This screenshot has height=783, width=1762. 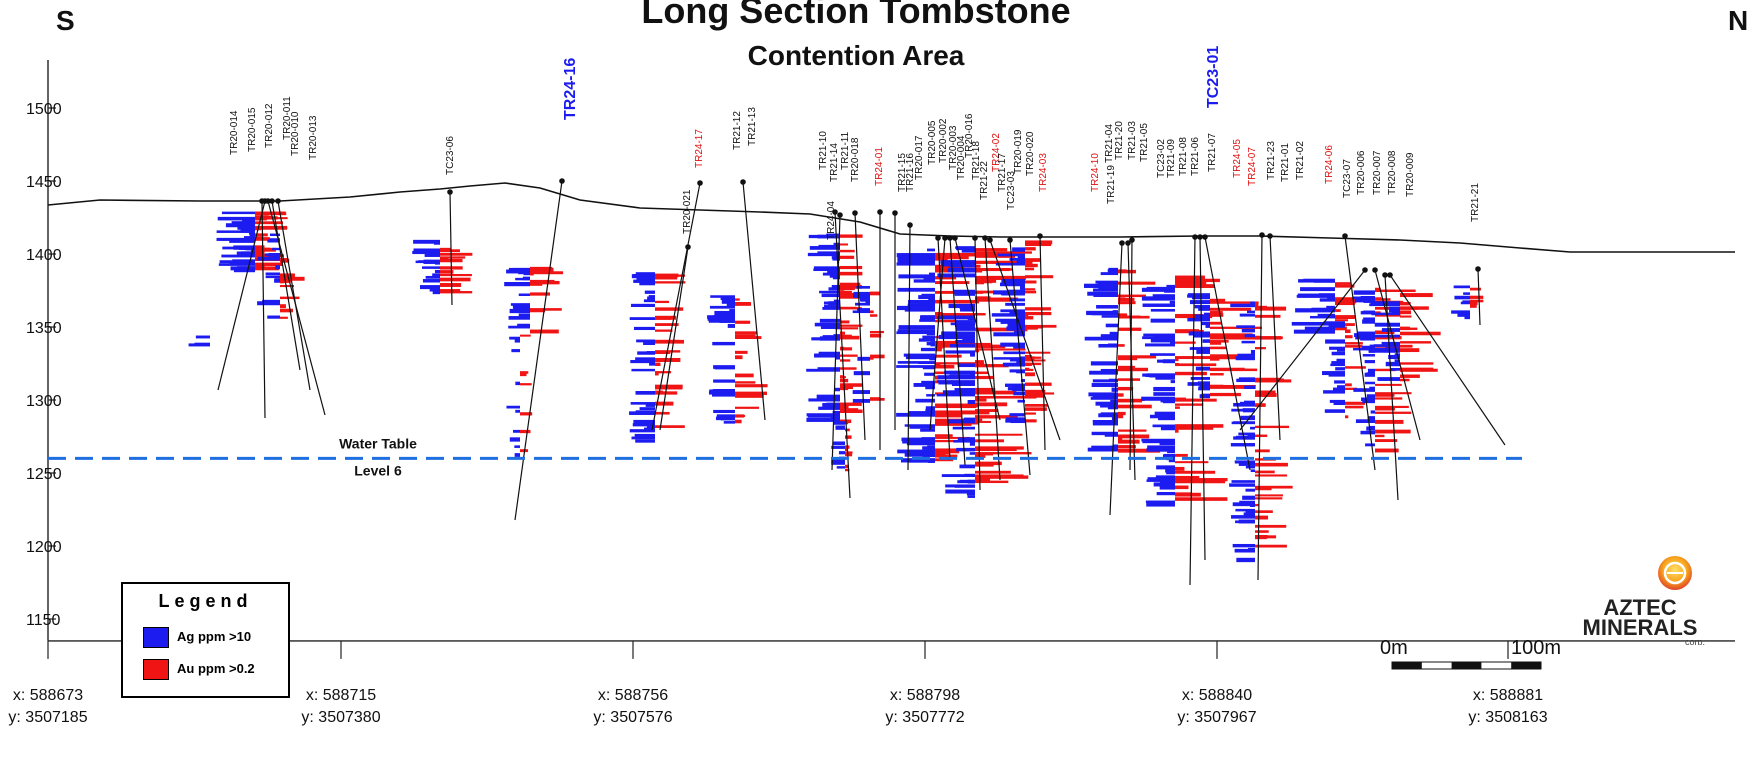 What do you see at coordinates (1111, 184) in the screenshot?
I see `drill-hole-label: TR21-19` at bounding box center [1111, 184].